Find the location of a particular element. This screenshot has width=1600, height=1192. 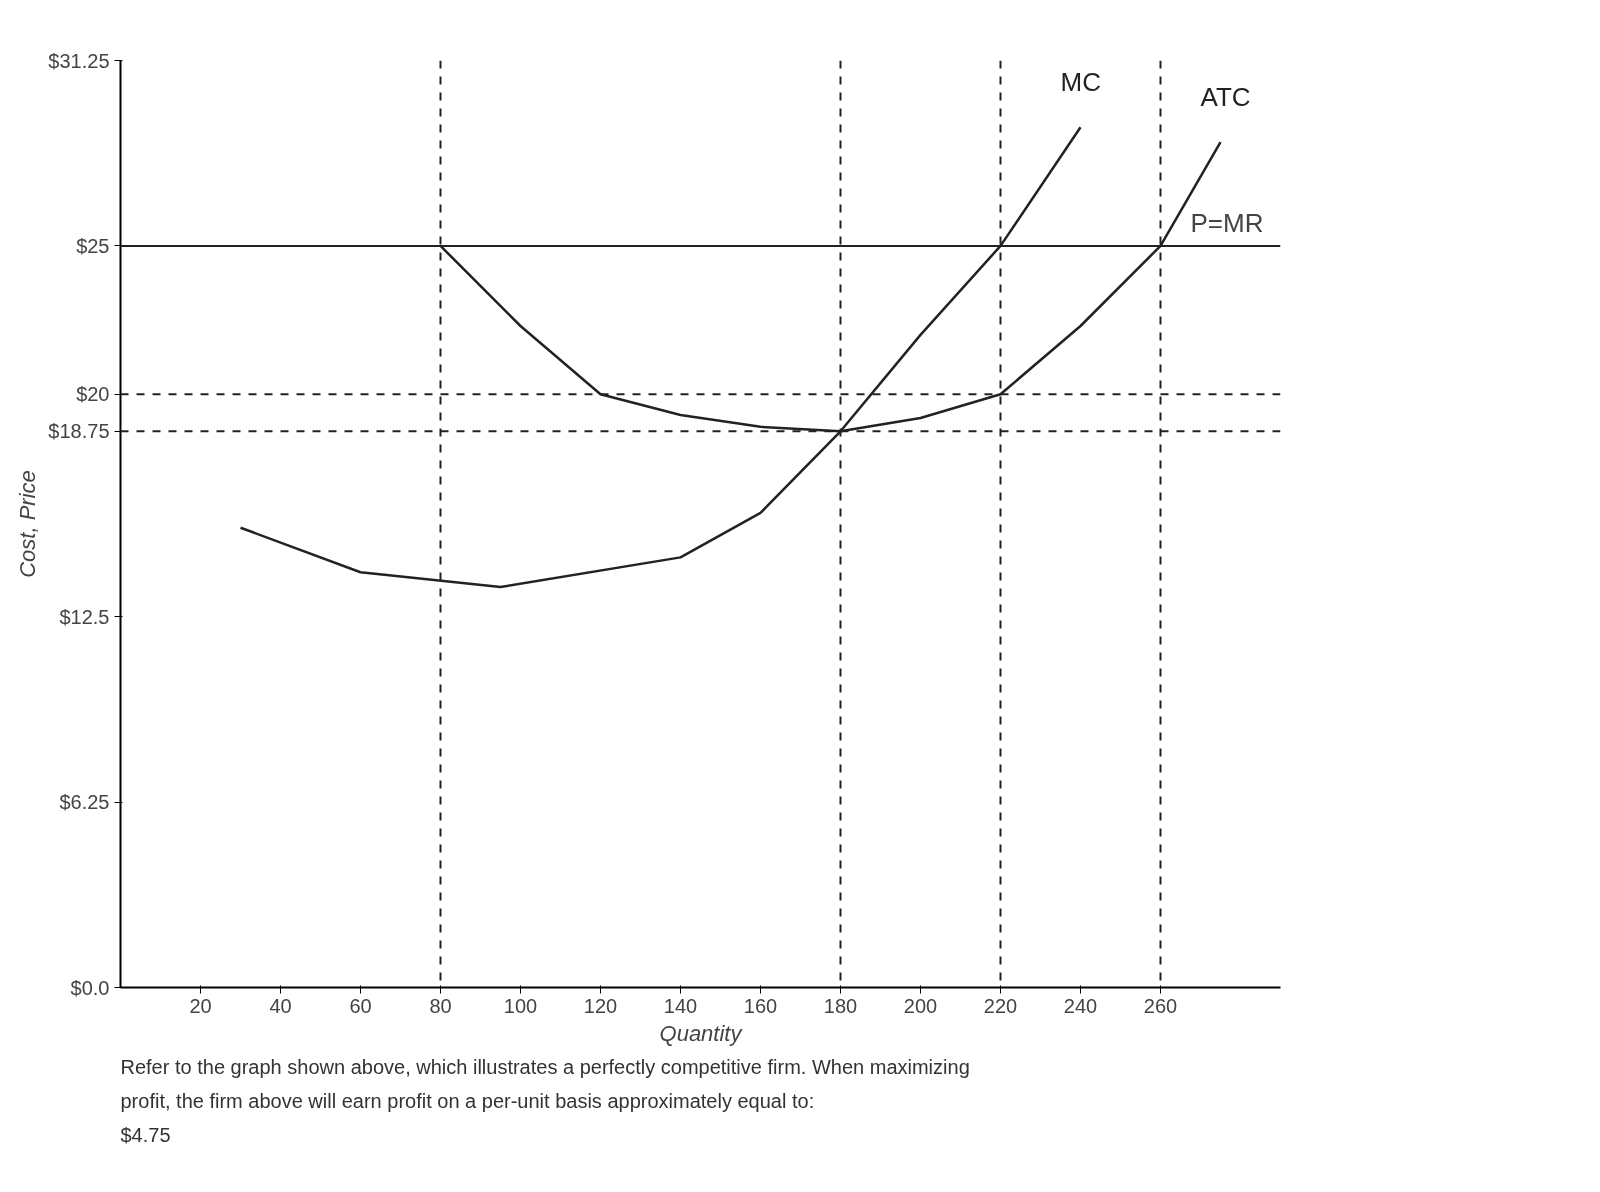

y-tick-label: $6.25 is located at coordinates (84, 802).